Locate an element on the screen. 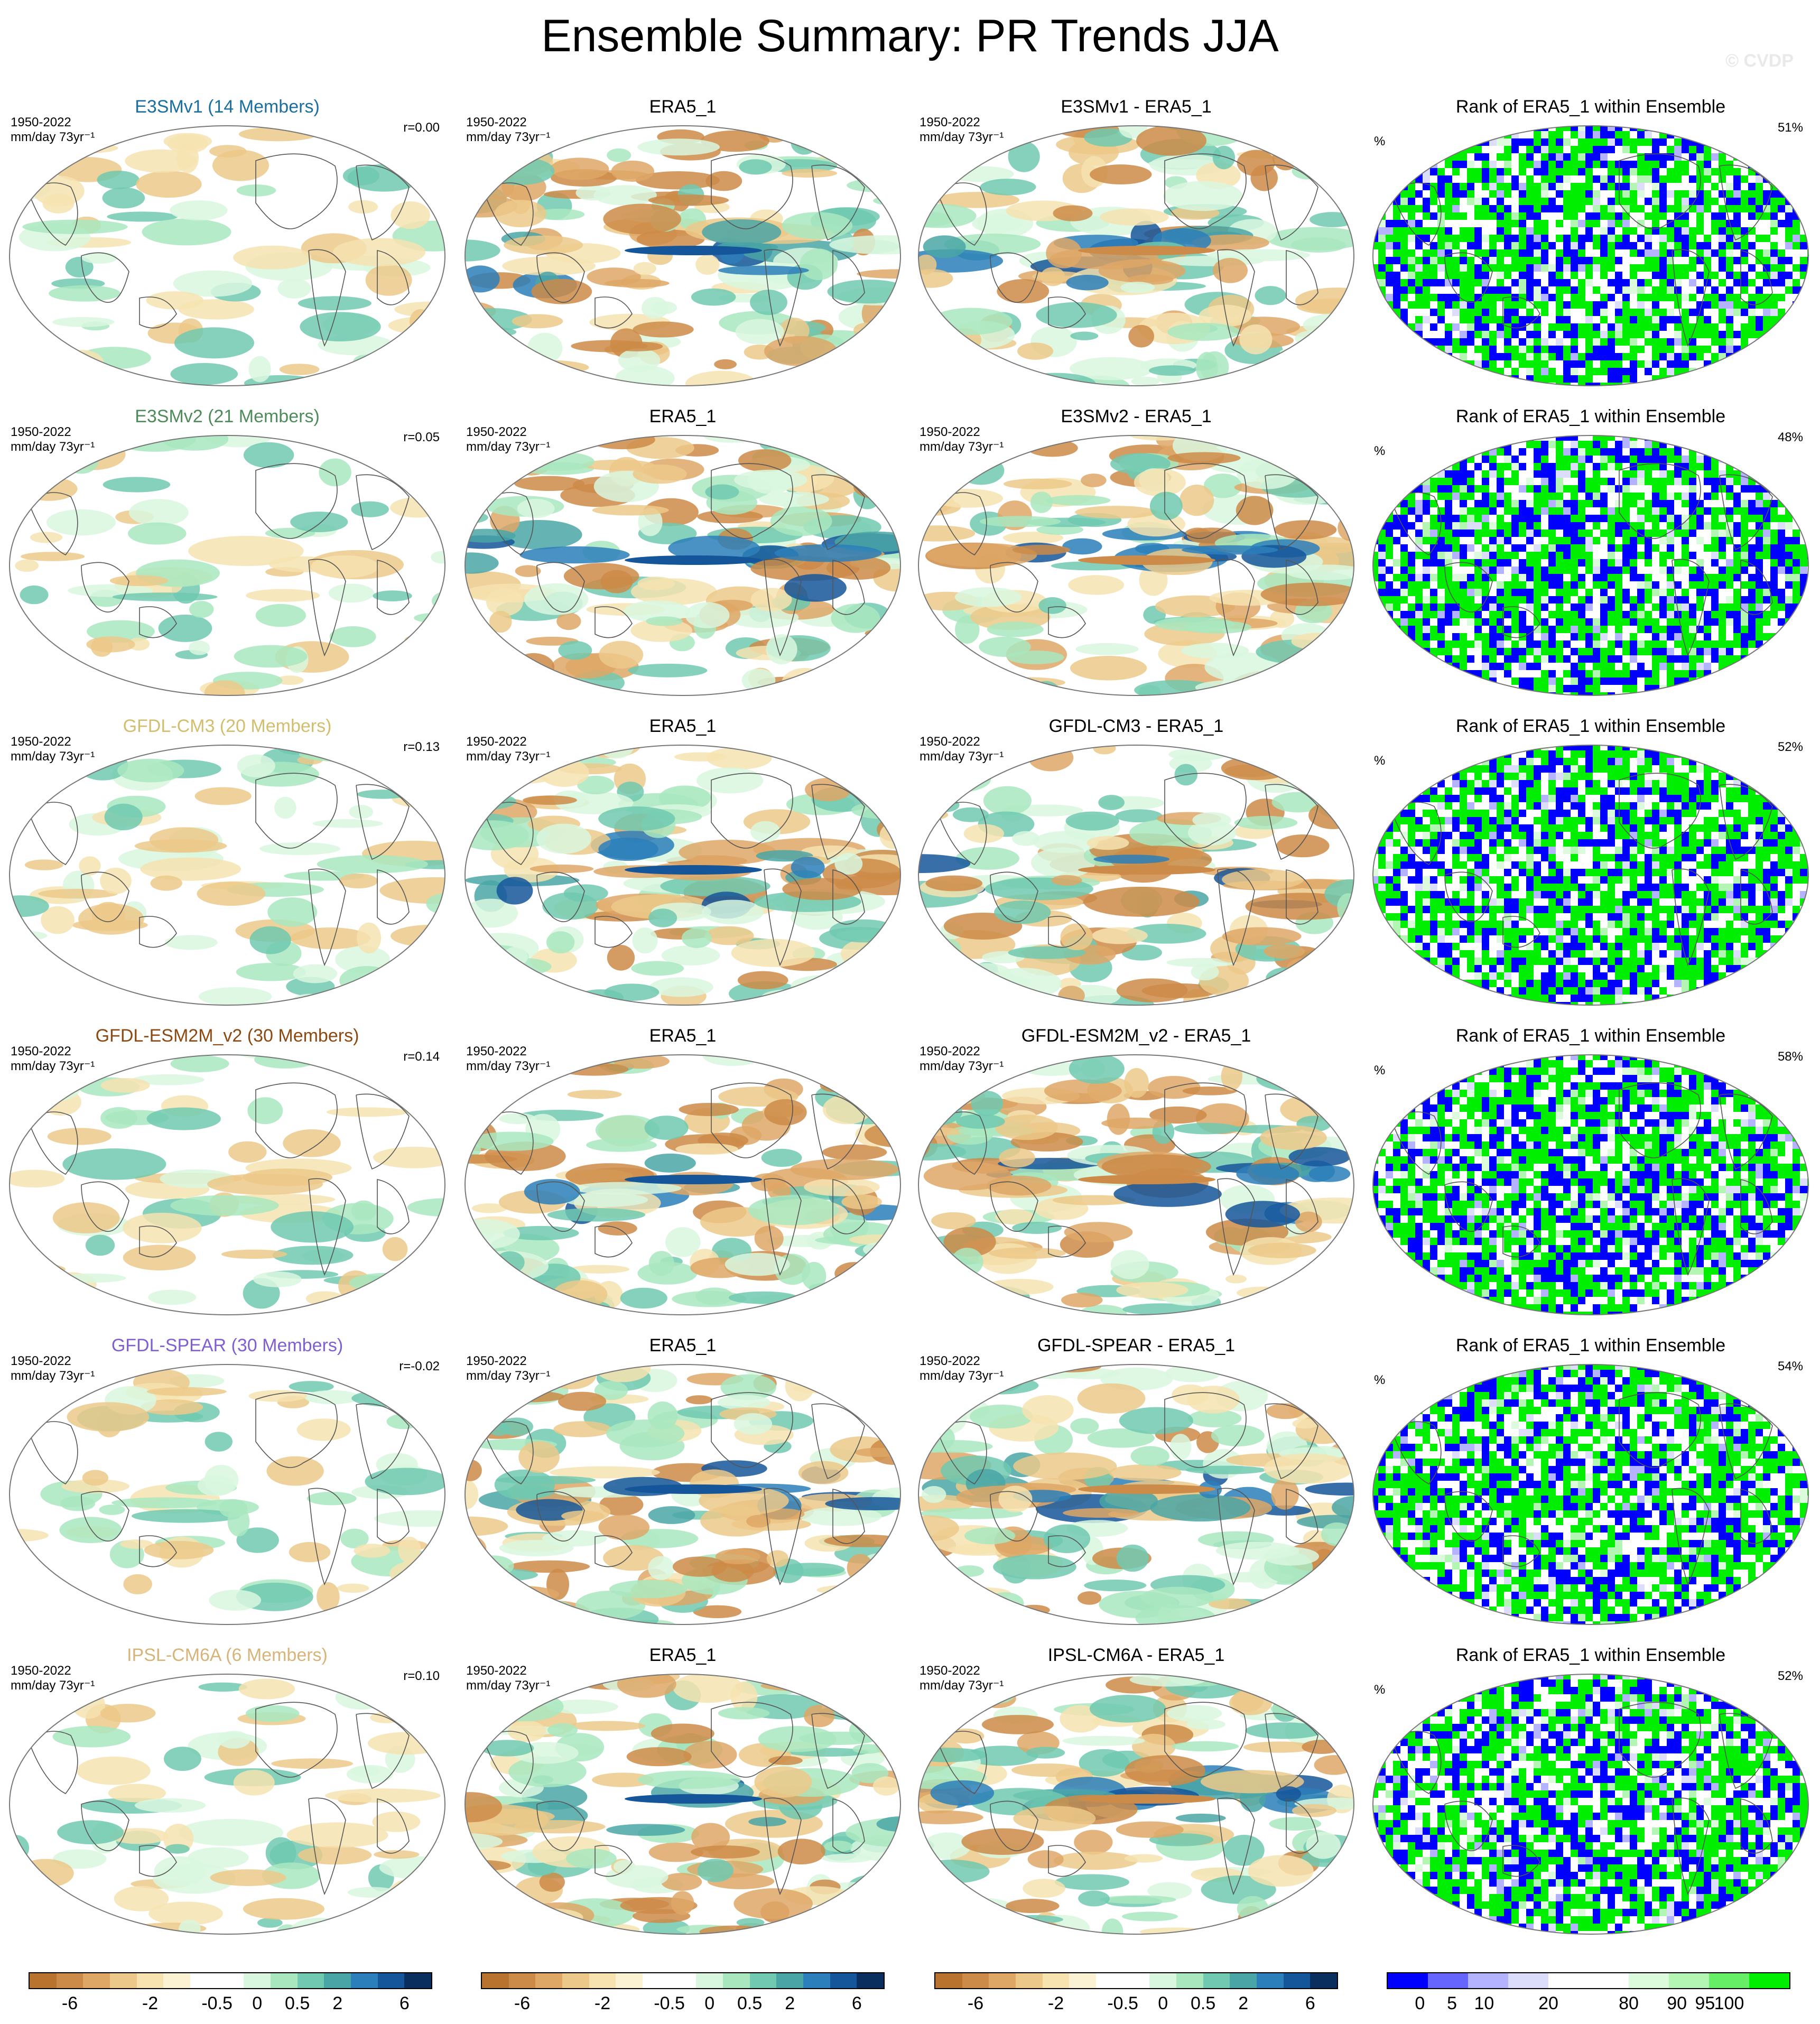  colorbar-tick-label: 20 is located at coordinates (1548, 2003).